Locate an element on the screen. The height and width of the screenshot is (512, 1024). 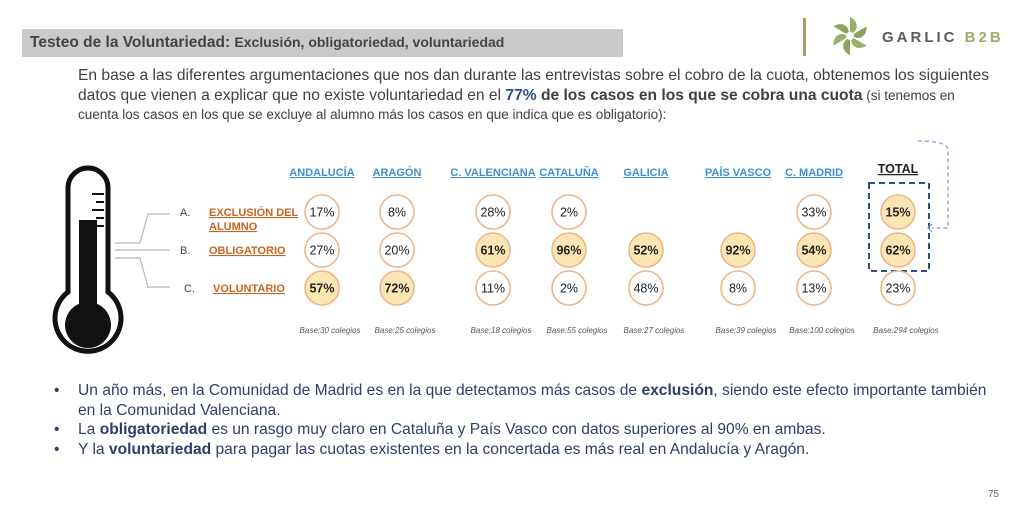
series-label: OBLIGATORIO is located at coordinates (247, 251).